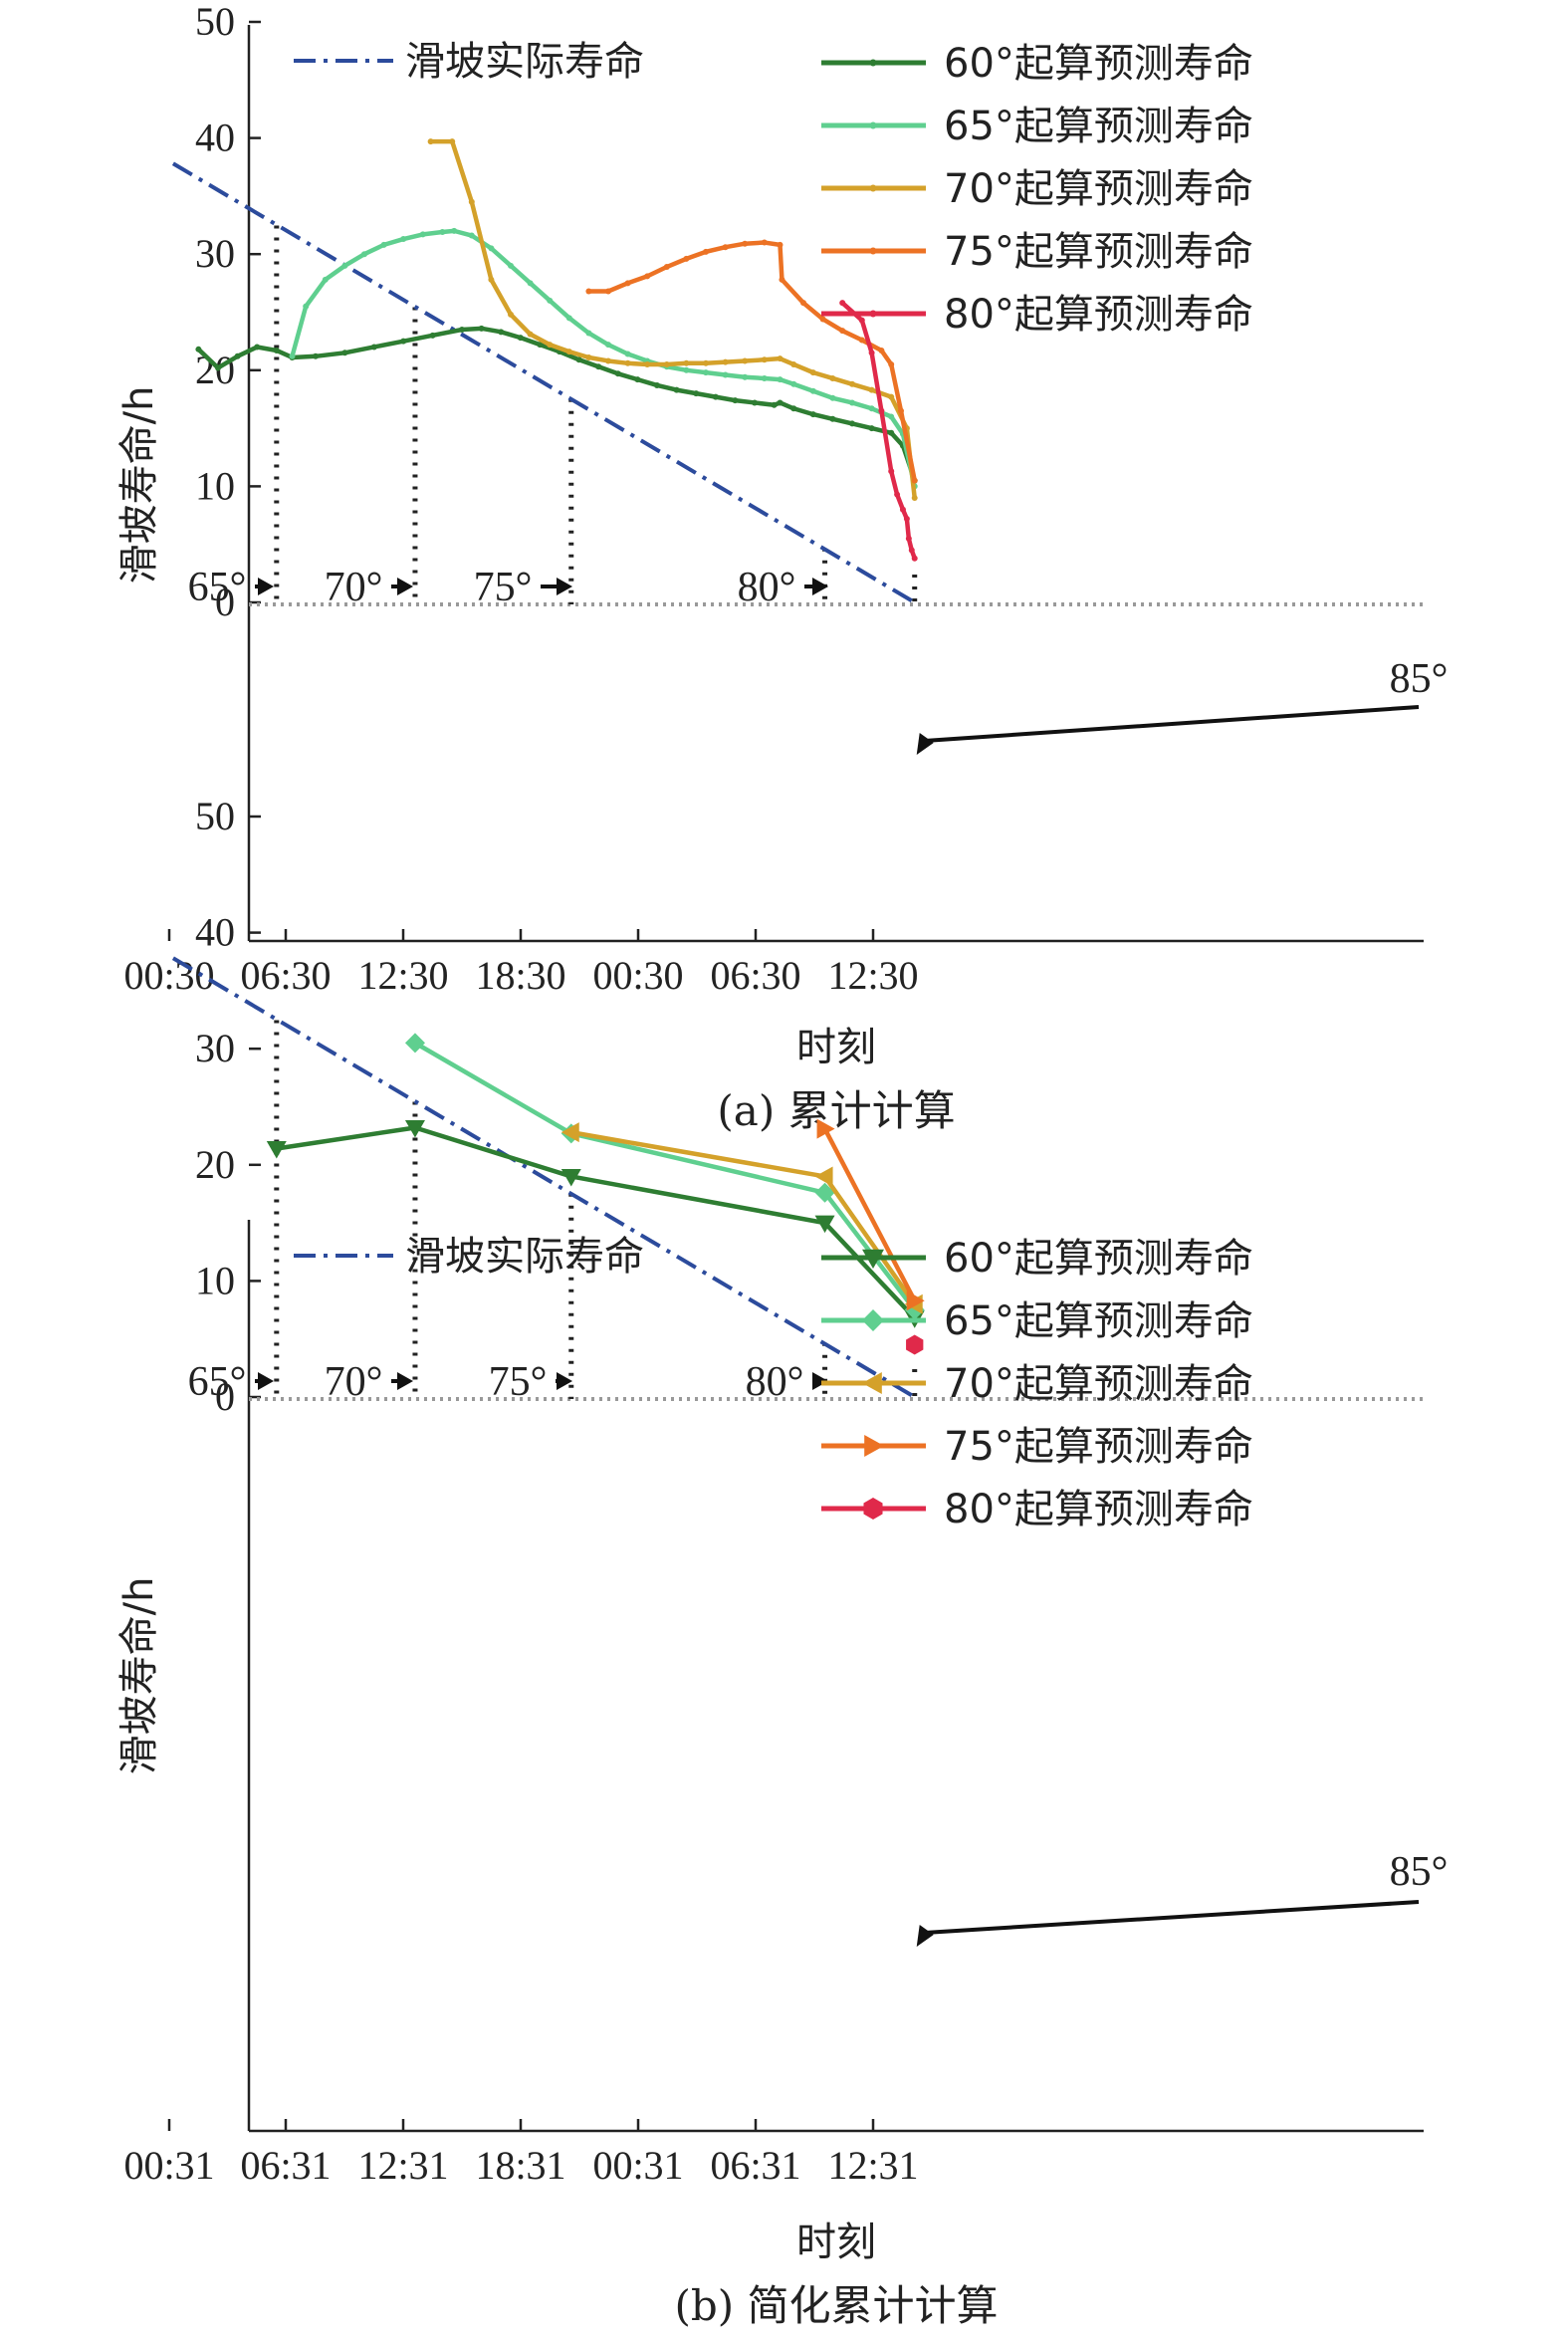 The width and height of the screenshot is (1568, 2344). I want to click on panel-b-angle-label: 70°, so click(354, 1382).